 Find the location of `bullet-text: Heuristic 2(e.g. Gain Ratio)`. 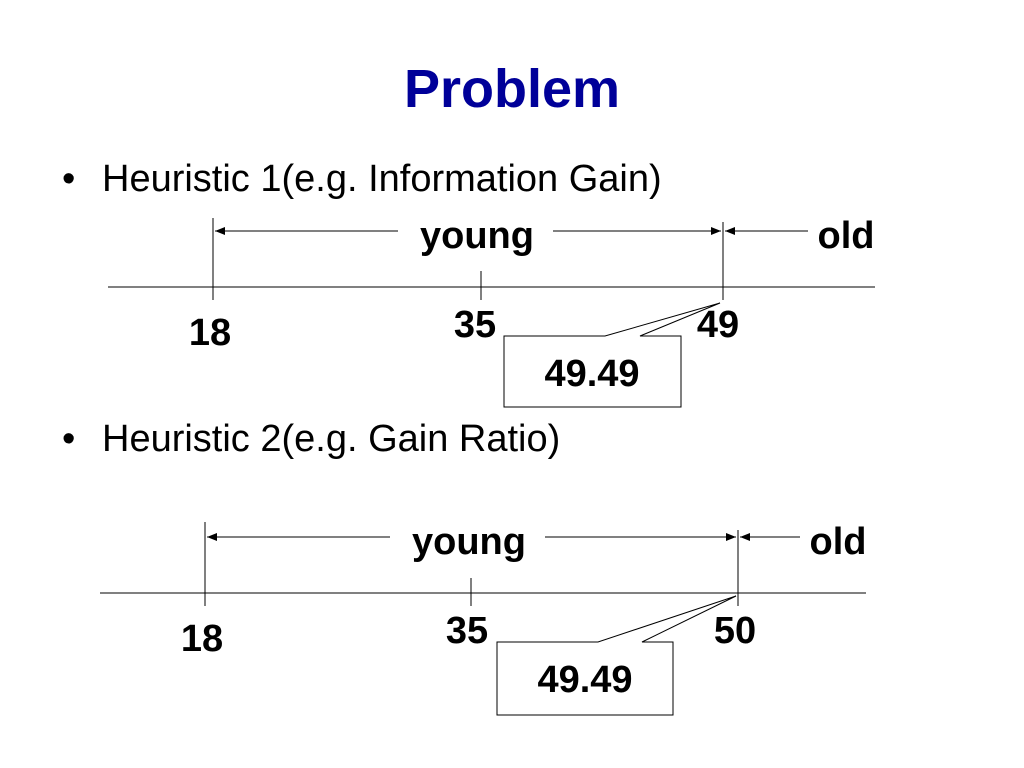

bullet-text: Heuristic 2(e.g. Gain Ratio) is located at coordinates (331, 439).